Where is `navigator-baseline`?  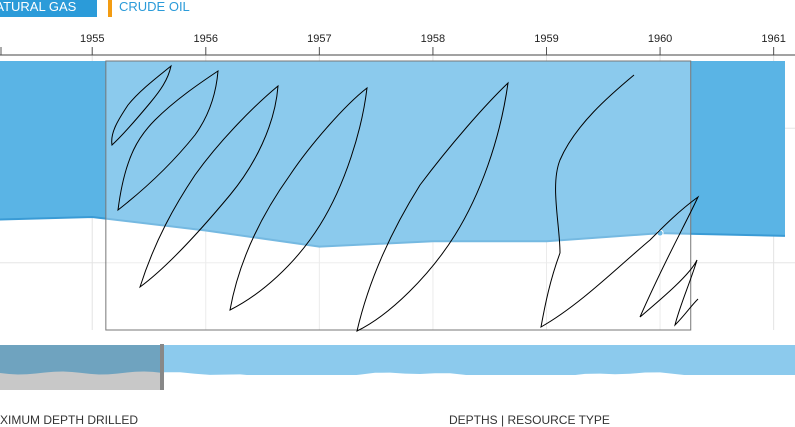 navigator-baseline is located at coordinates (397, 382).